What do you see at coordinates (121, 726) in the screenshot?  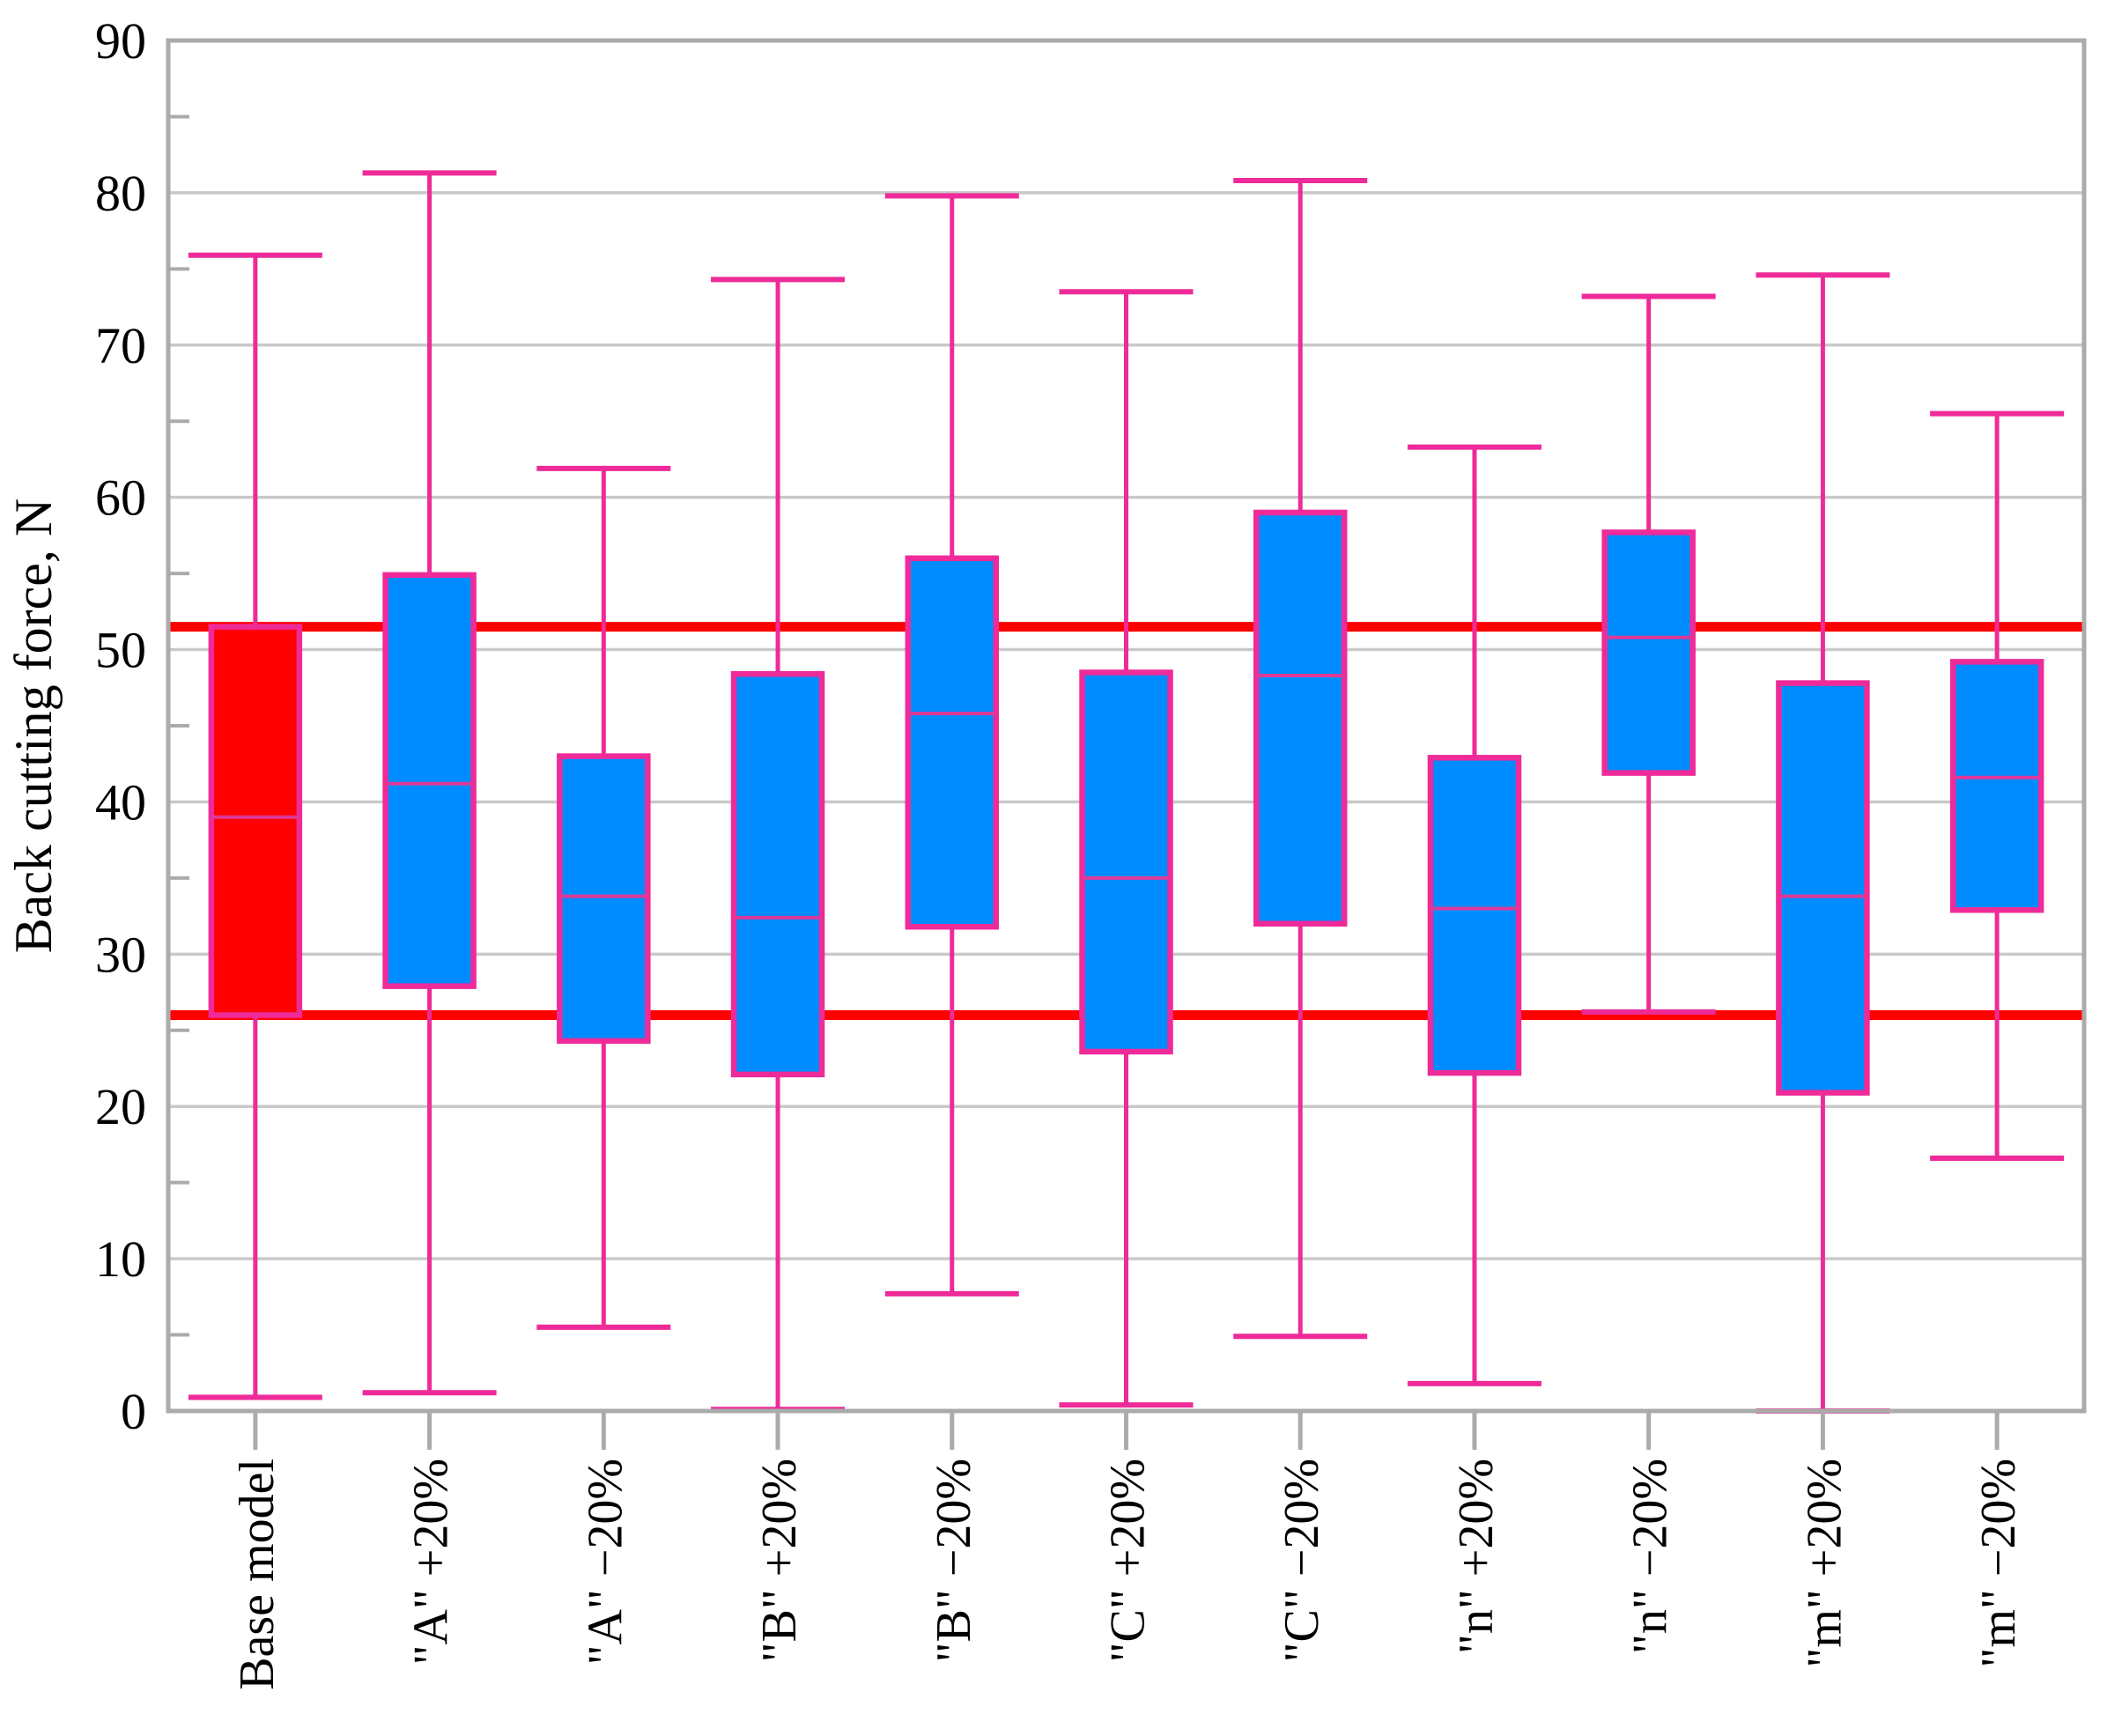 I see `y-tick-labels-group: 0 10 20 30 40 50 60 70 80 90` at bounding box center [121, 726].